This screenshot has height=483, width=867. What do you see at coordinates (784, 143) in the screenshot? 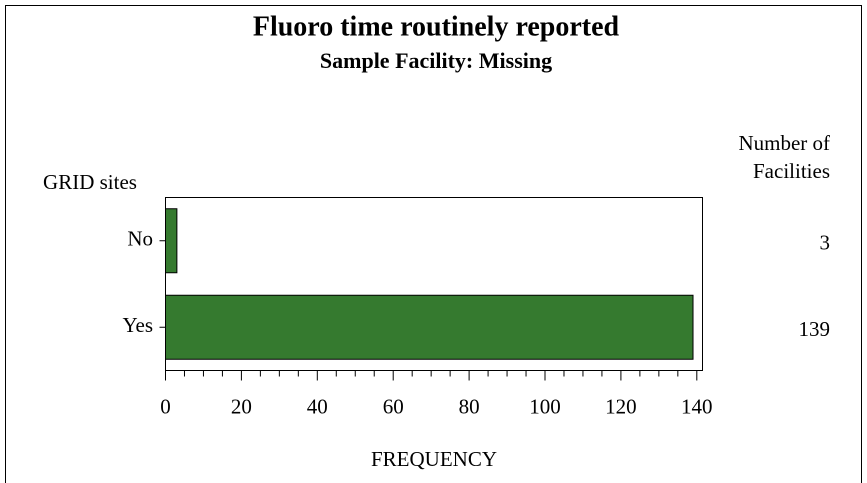
I see `column-header: Number of` at bounding box center [784, 143].